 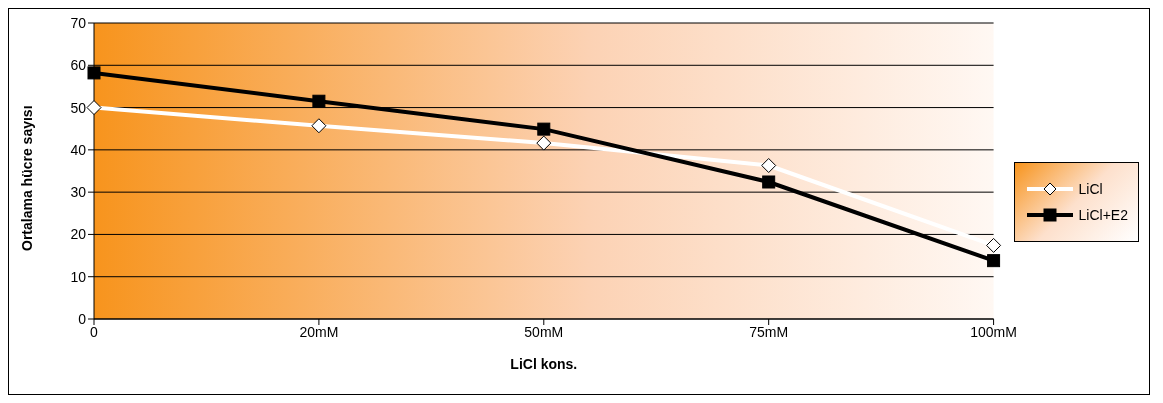 I want to click on y-tick-label: 0, so click(x=82, y=318).